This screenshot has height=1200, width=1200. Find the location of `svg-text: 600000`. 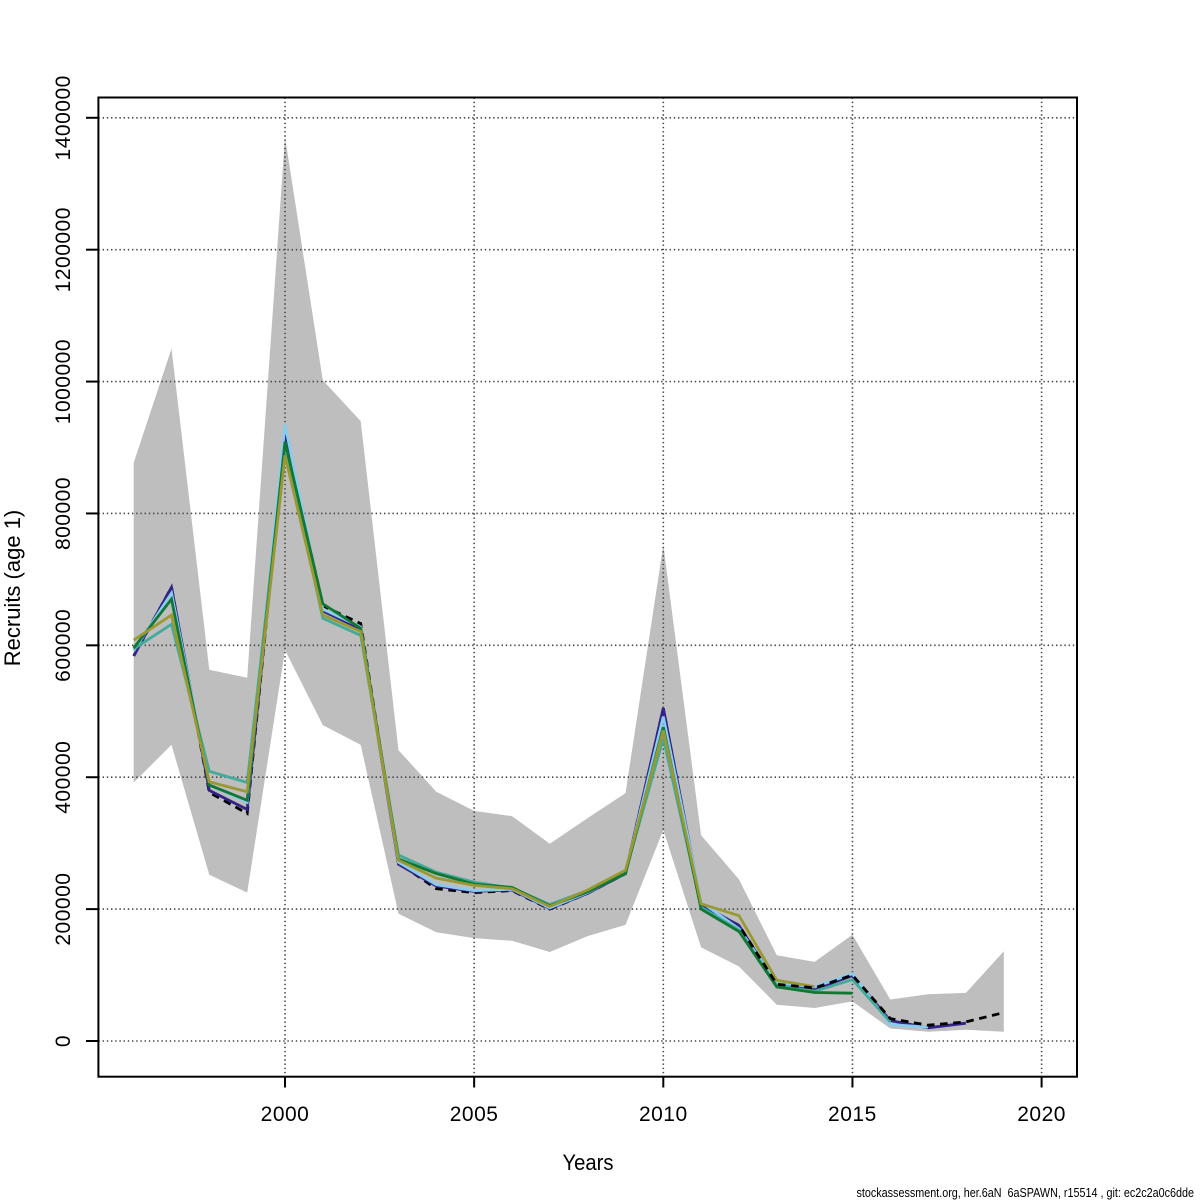

svg-text: 600000 is located at coordinates (63, 645).